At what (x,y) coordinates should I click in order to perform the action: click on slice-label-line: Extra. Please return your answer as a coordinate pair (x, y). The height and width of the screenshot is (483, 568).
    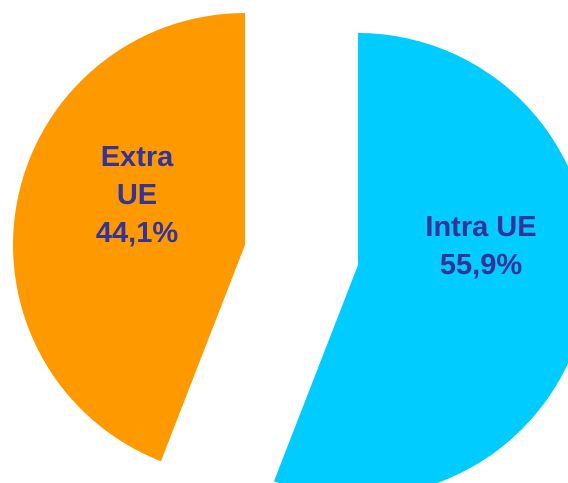
    Looking at the image, I should click on (137, 157).